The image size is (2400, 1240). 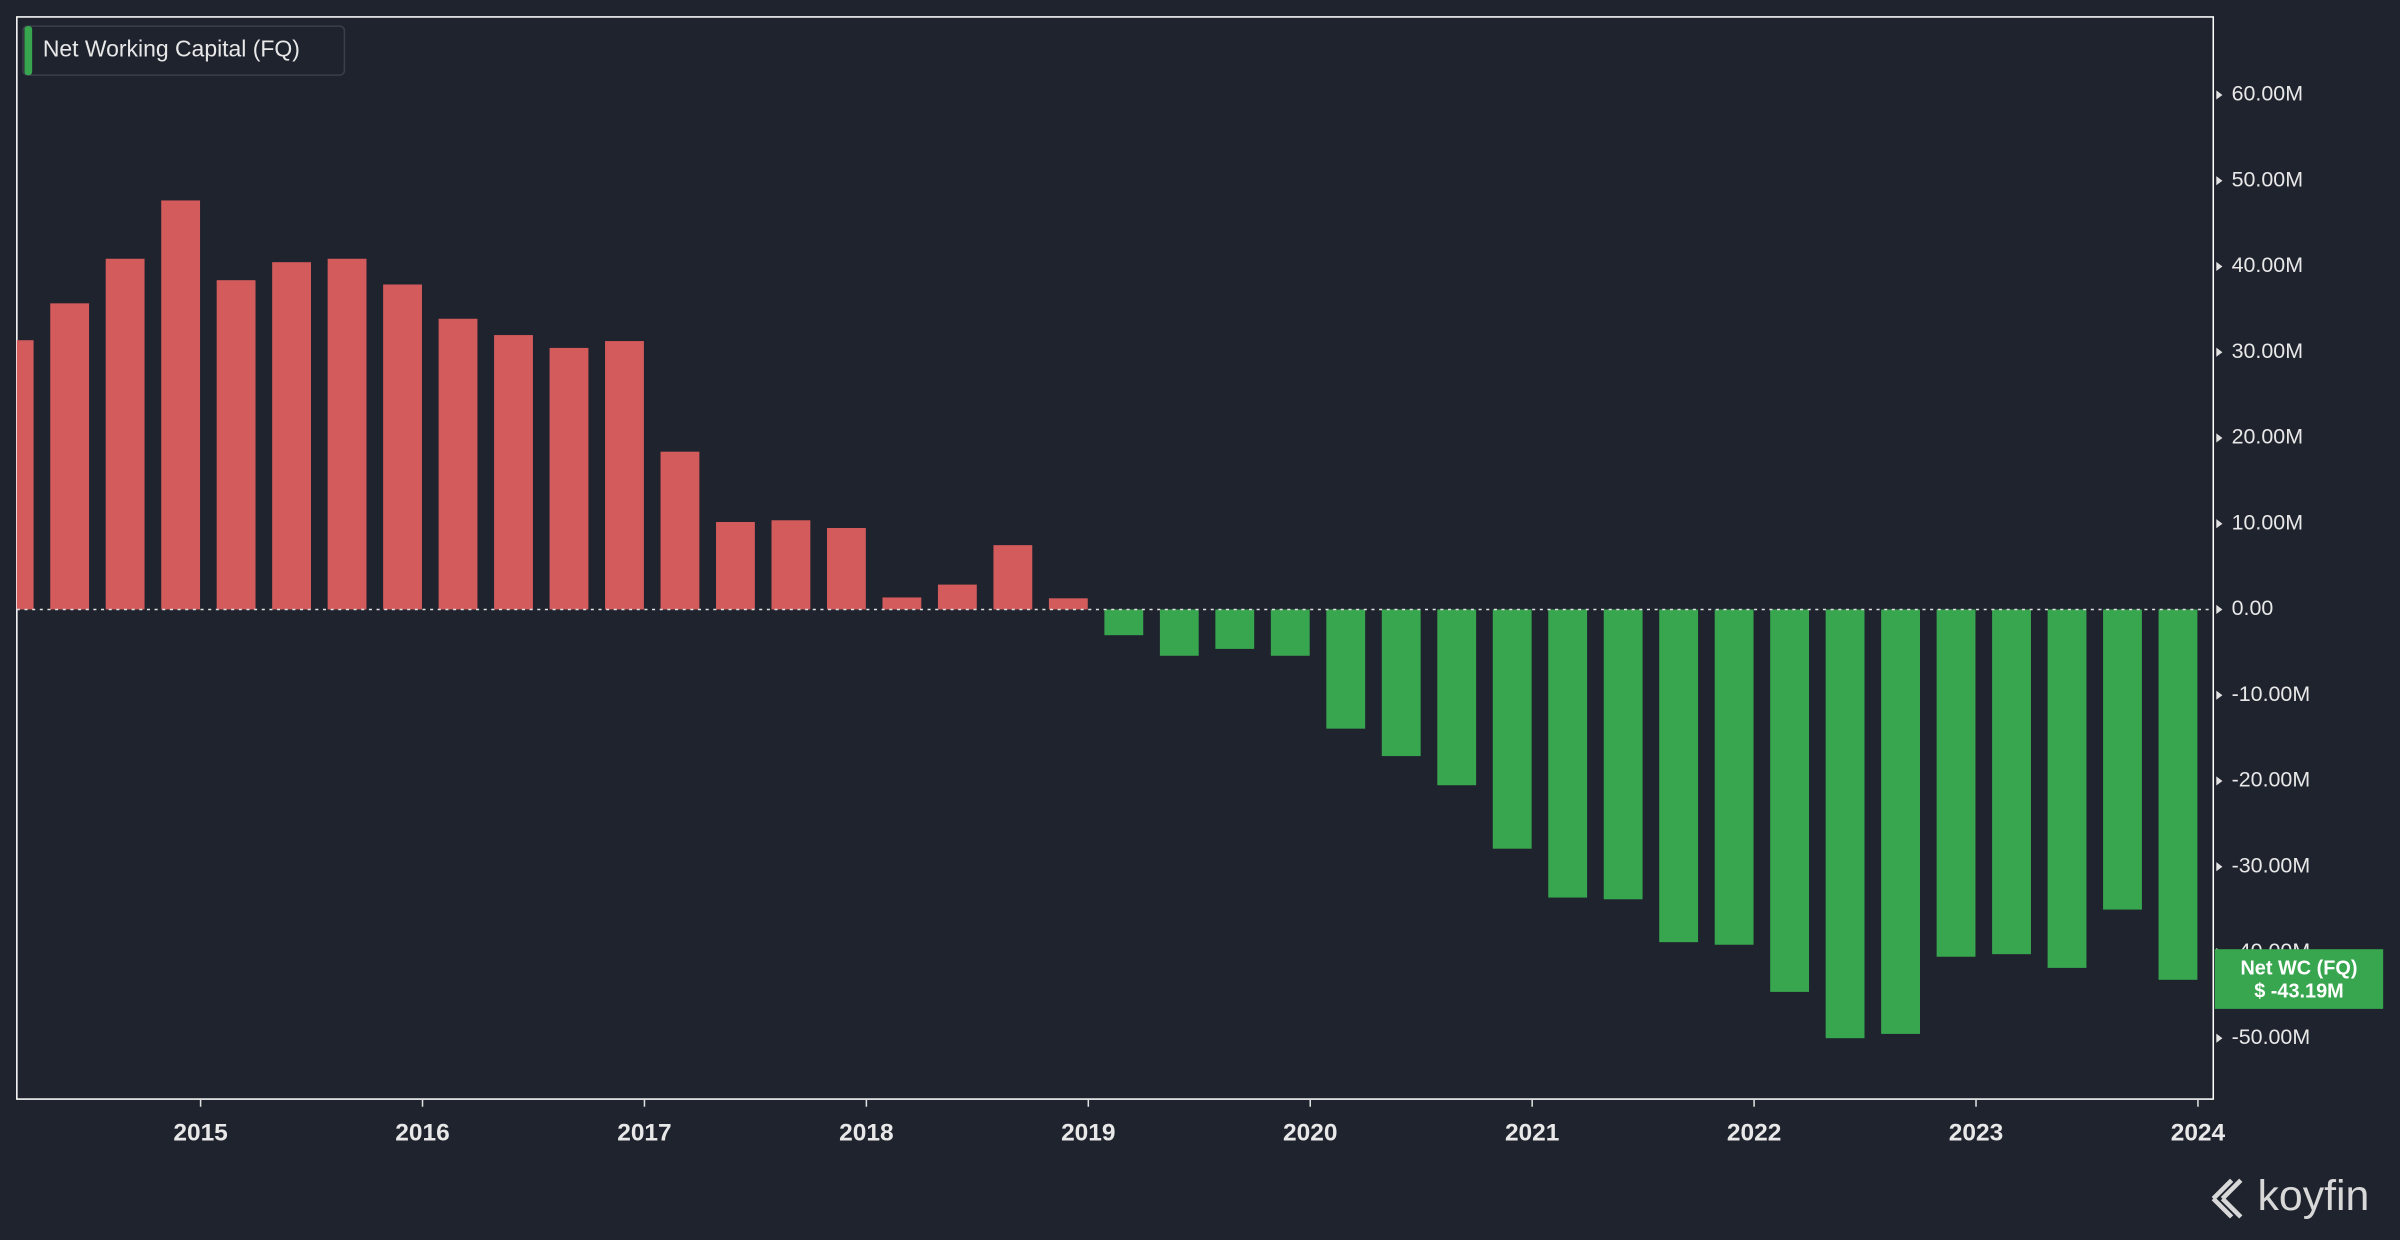 I want to click on x-tick-label: 2020, so click(x=1310, y=1133).